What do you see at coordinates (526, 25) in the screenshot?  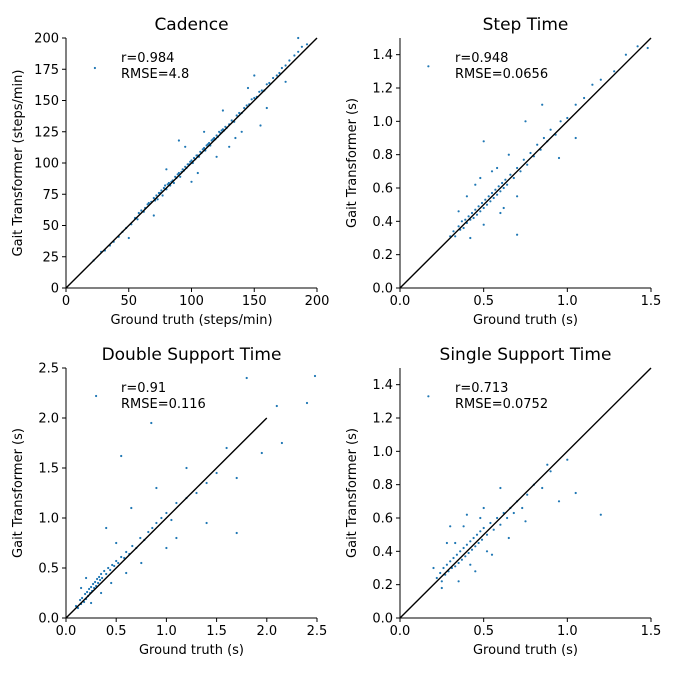 I see `subplot-title: Step Time` at bounding box center [526, 25].